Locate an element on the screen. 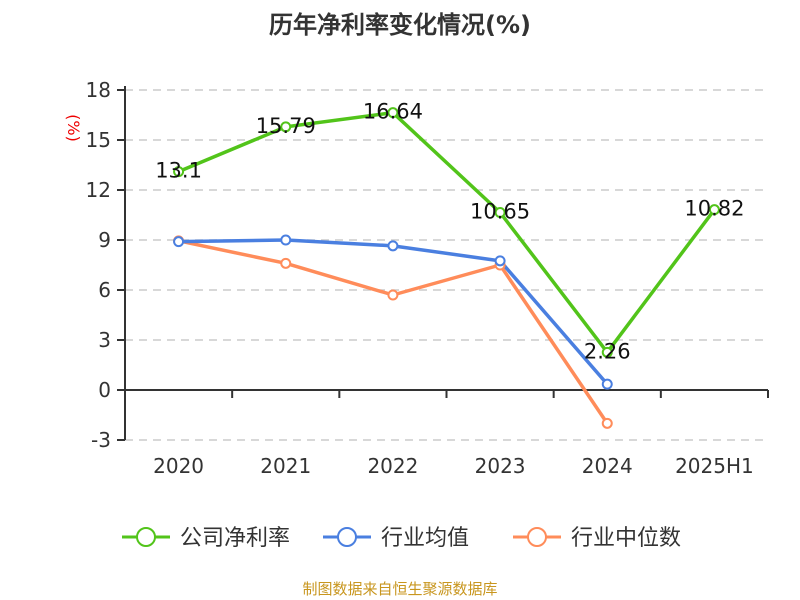 Image resolution: width=800 pixels, height=600 pixels. y-tick-label: -3 is located at coordinates (101, 440).